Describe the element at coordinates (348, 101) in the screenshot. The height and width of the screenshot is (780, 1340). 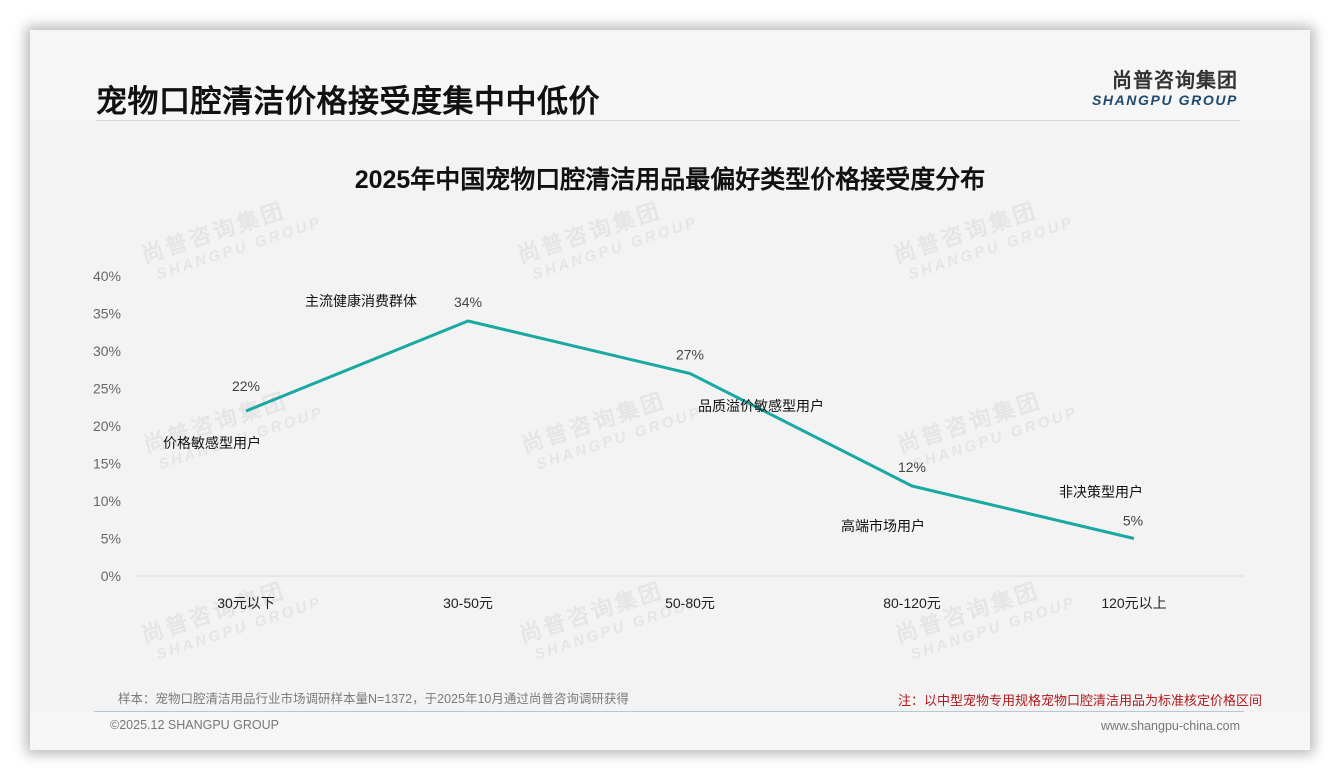
I see `page-title: 宠物口腔清洁价格接受度集中中低价` at that location.